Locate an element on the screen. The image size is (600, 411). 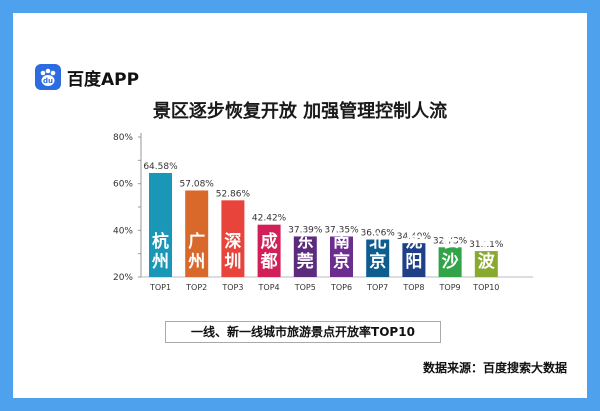
data-label: 37.35% is located at coordinates (341, 231).